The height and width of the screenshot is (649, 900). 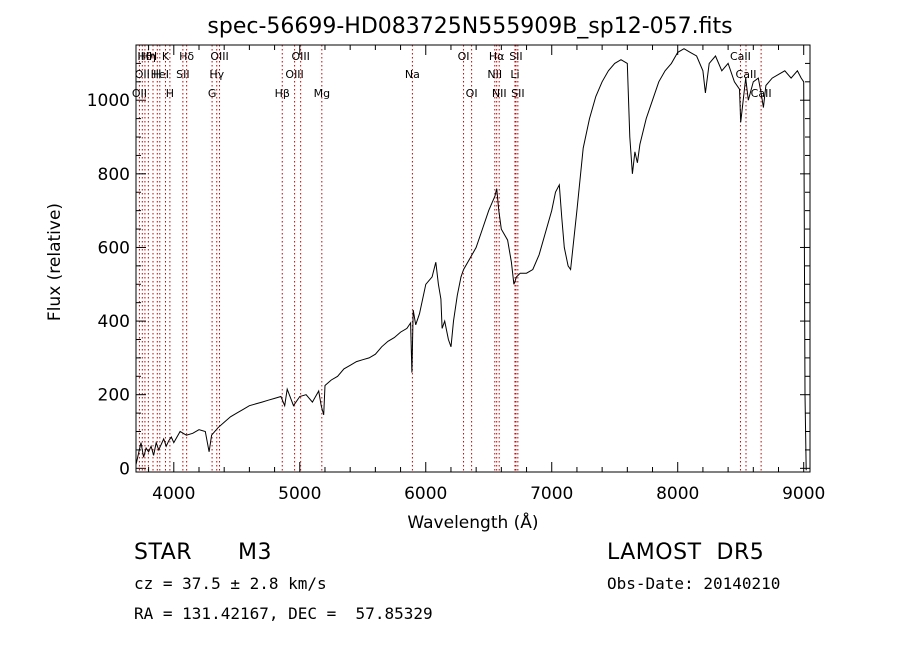 What do you see at coordinates (186, 56) in the screenshot?
I see `line-marker-label: Hδ` at bounding box center [186, 56].